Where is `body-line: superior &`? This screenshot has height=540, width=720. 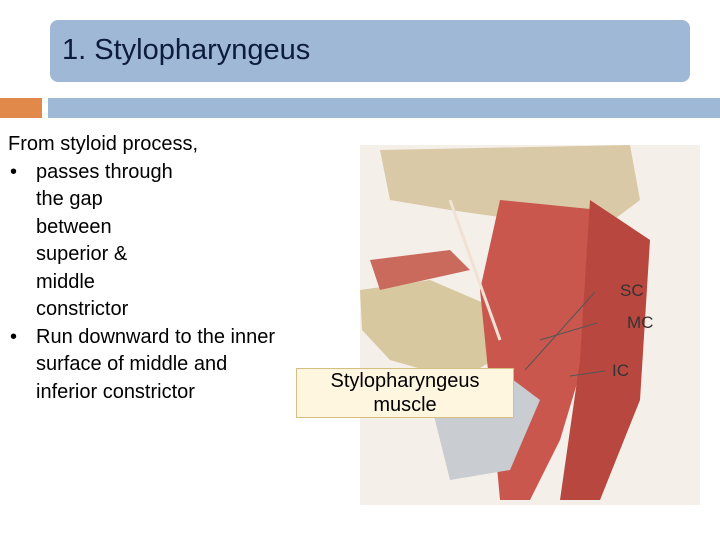
body-line: superior & is located at coordinates (82, 254).